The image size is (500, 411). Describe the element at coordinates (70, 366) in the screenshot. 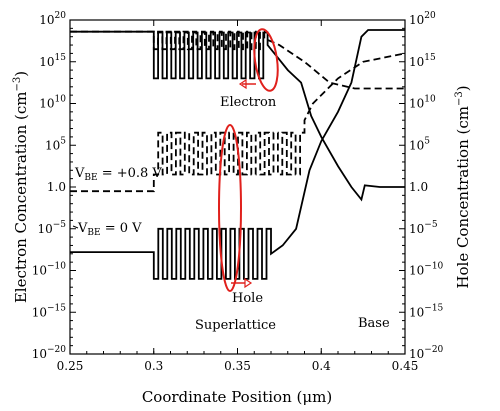

I see `x-tick-label: 0.25` at that location.